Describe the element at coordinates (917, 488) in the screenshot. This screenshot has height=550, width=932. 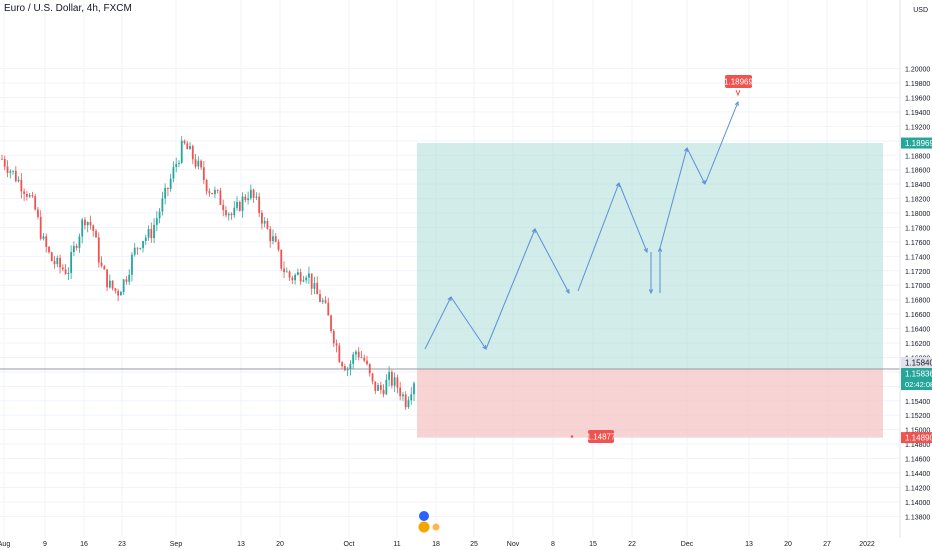
I see `price-tick-label: 1.14200` at that location.